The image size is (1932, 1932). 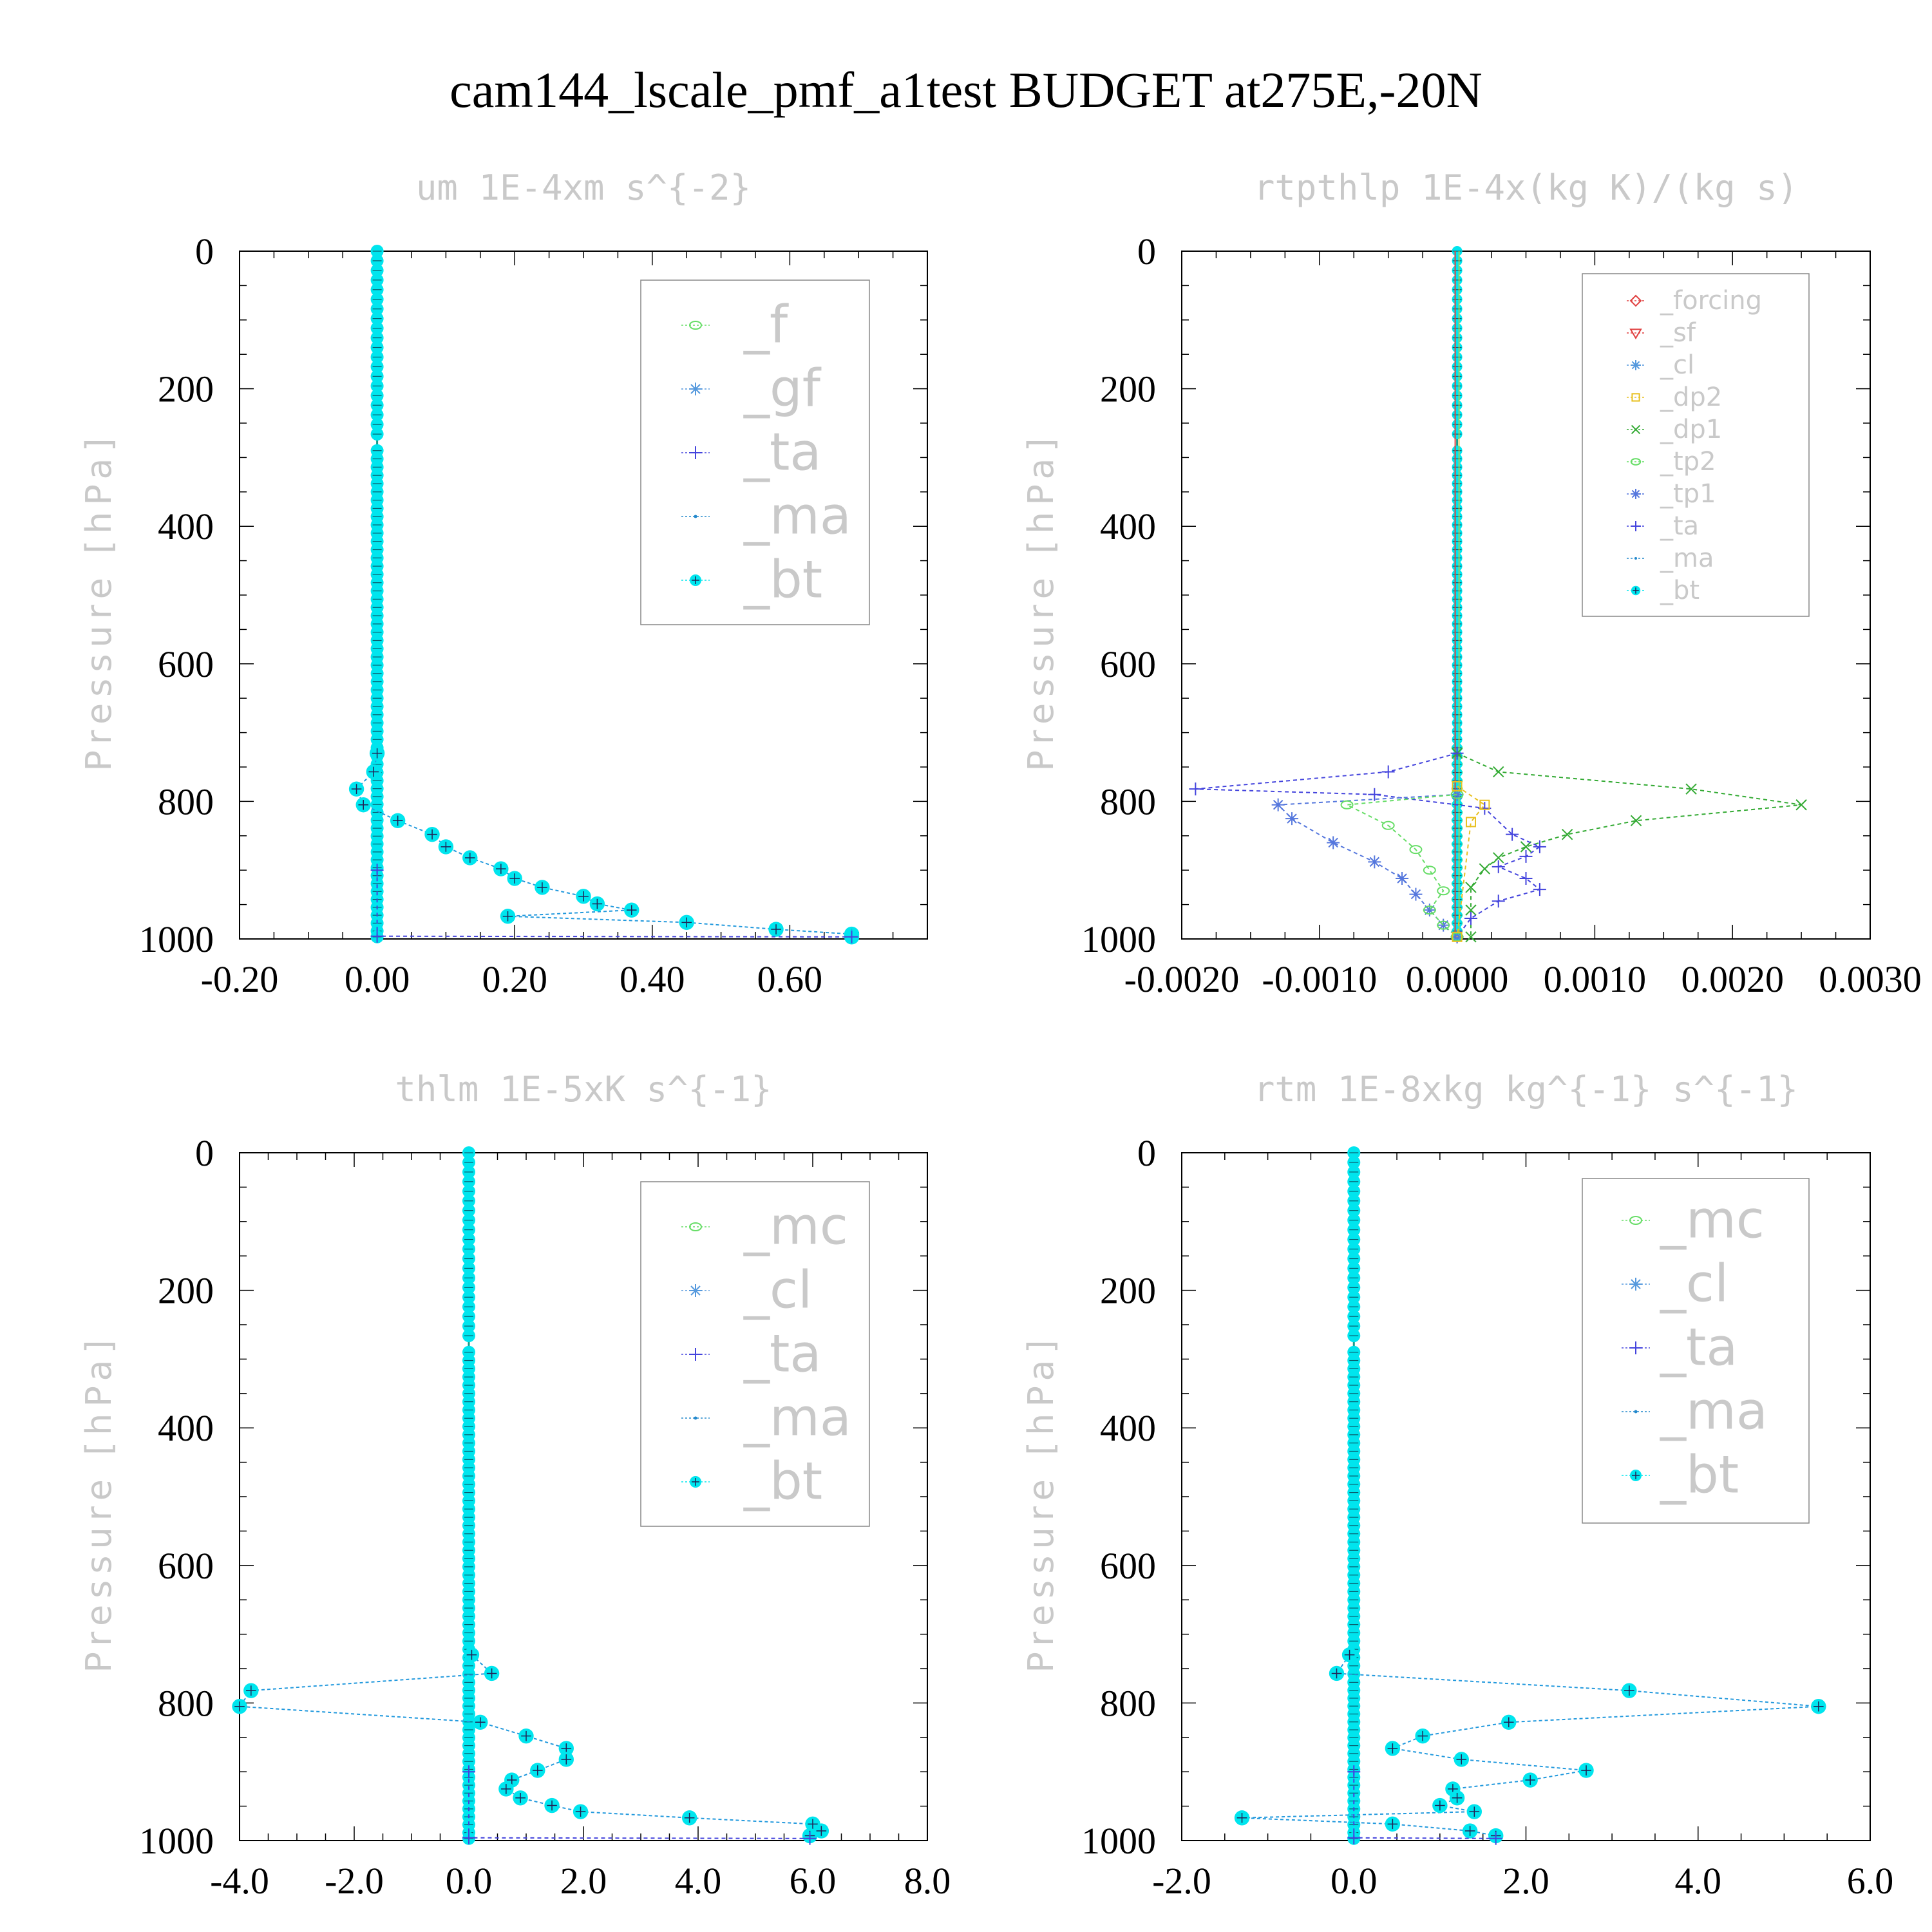 I want to click on panel-title: rtm 1E-8xkg kg^{-1} s^{-1}, so click(x=1526, y=1090).